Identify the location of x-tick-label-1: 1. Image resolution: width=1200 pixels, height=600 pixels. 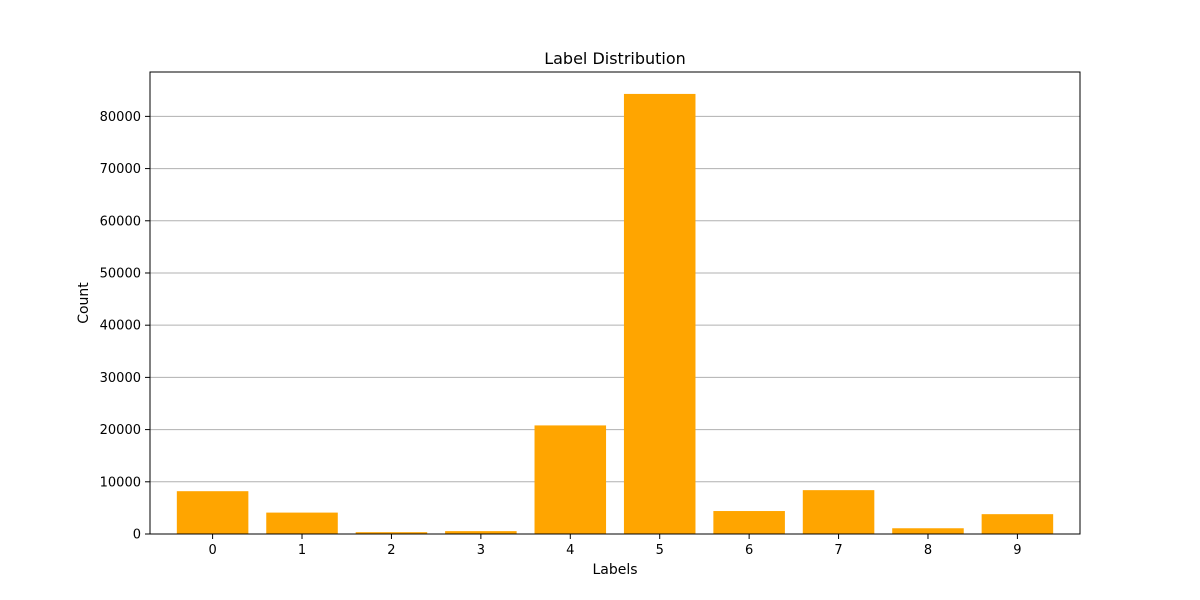
(302, 550).